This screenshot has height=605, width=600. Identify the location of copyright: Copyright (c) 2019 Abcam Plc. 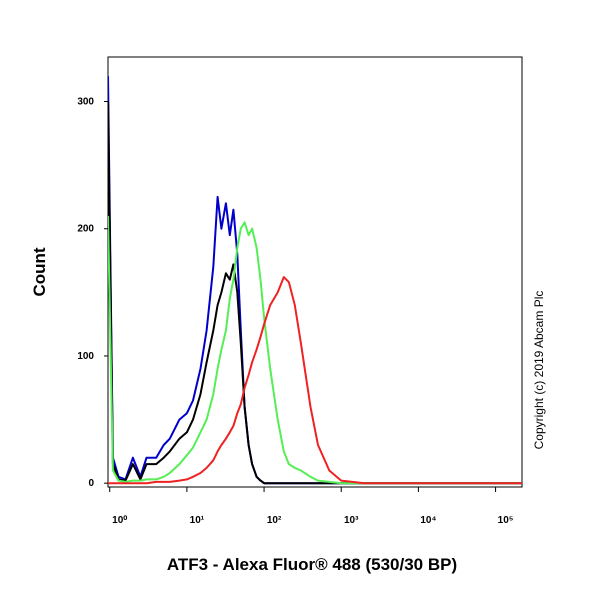
(539, 370).